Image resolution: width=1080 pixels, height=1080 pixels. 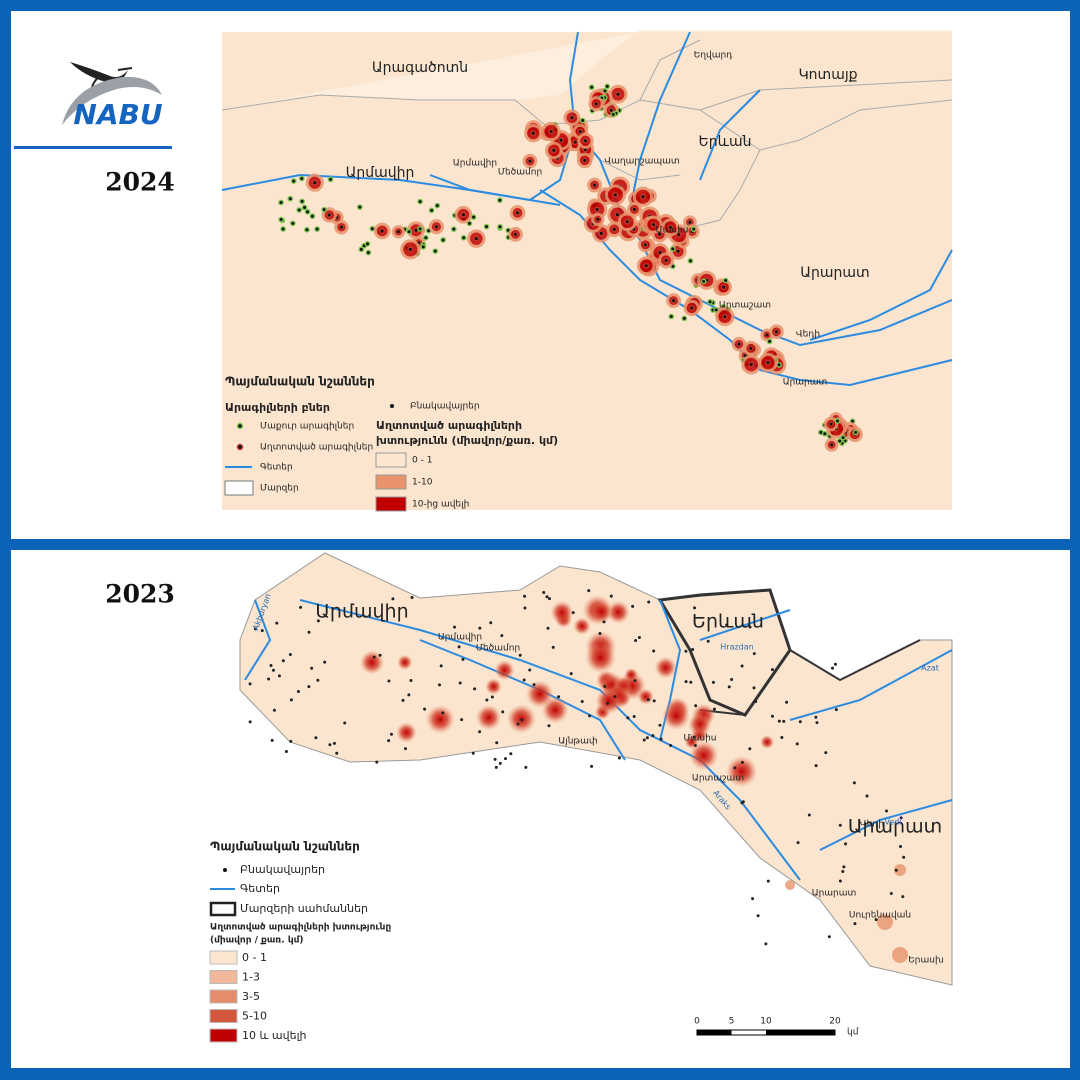 I want to click on year: 2023, so click(x=140, y=594).